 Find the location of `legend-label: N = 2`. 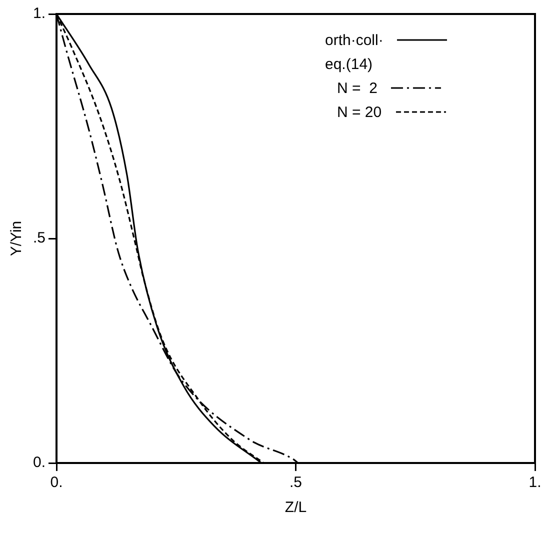

legend-label: N = 2 is located at coordinates (357, 88).